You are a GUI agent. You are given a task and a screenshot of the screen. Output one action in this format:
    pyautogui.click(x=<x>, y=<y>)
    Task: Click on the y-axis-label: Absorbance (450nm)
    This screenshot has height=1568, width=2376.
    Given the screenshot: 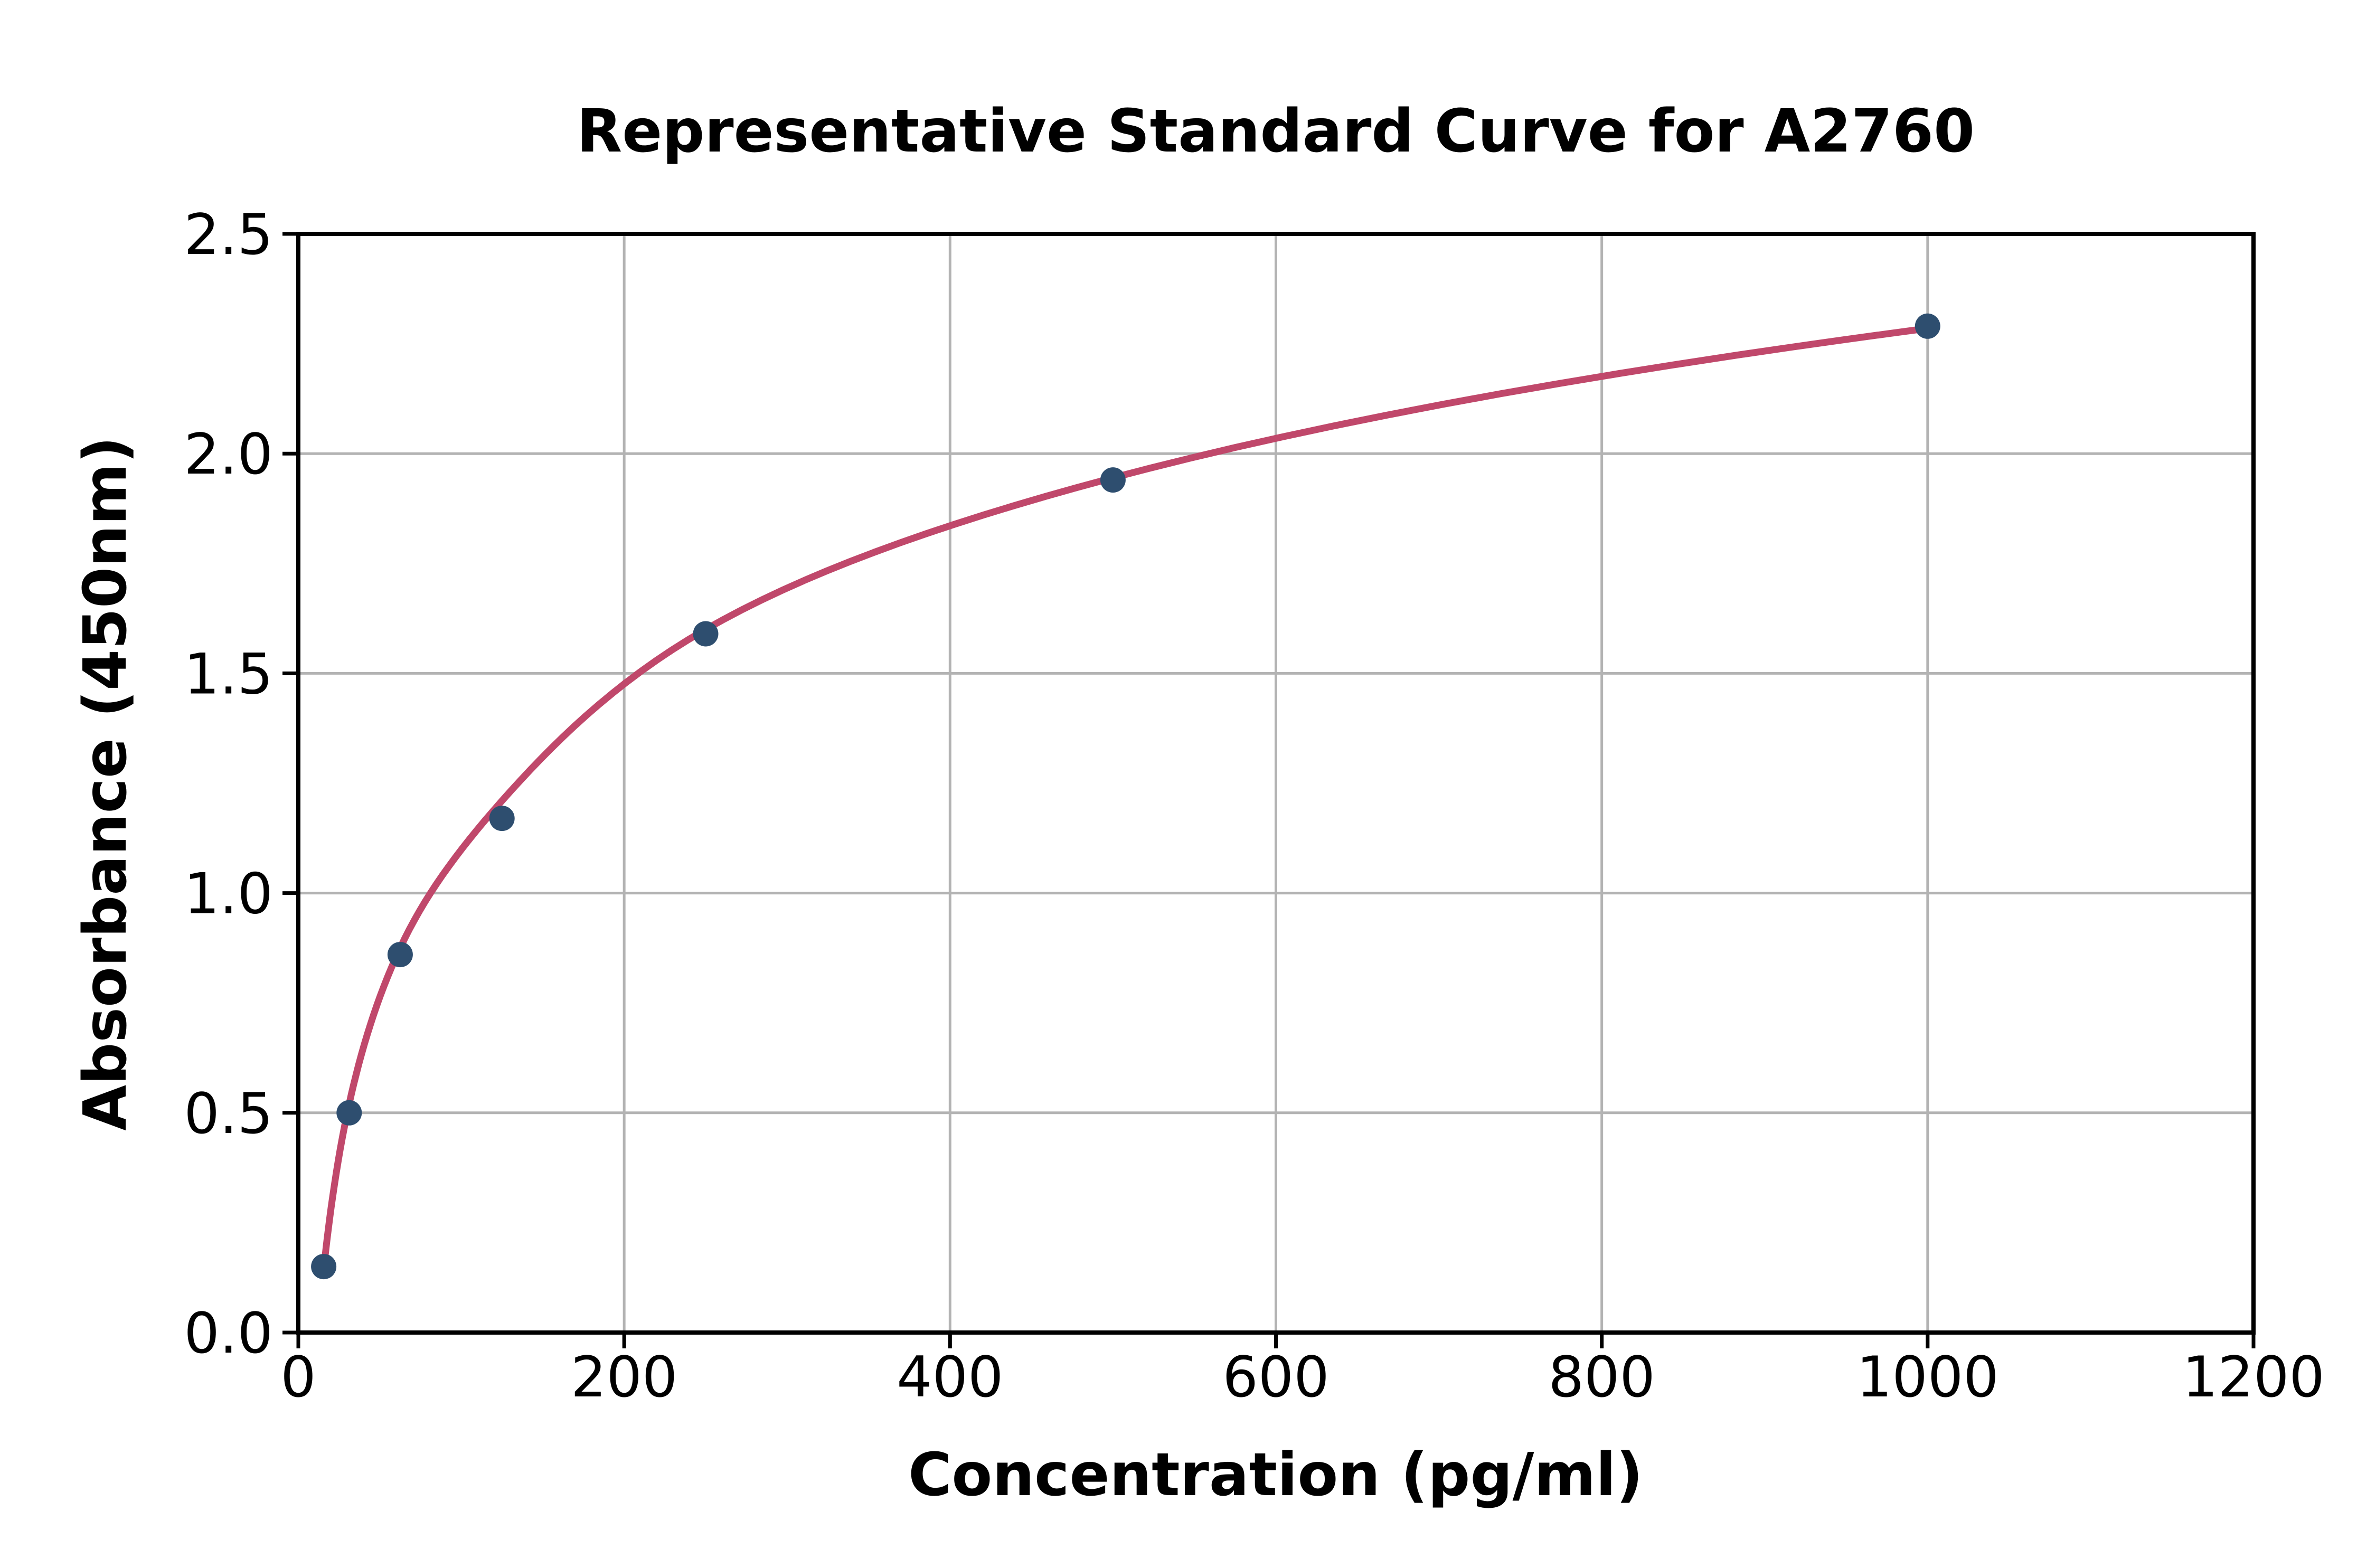 What is the action you would take?
    pyautogui.click(x=105, y=783)
    